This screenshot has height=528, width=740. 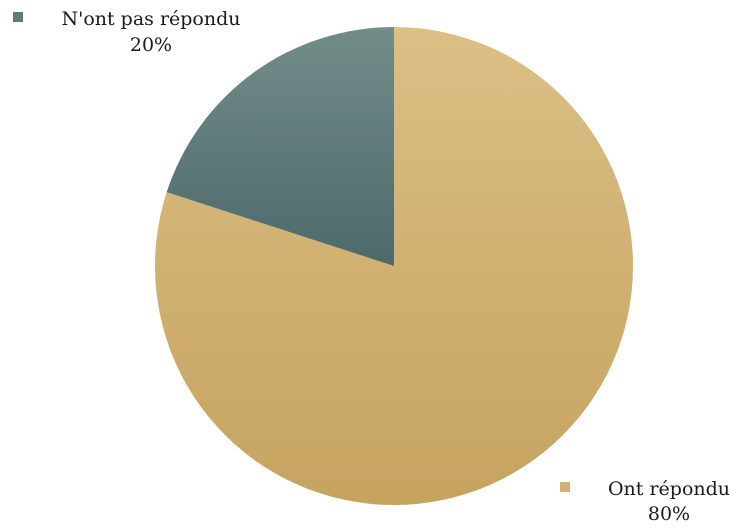 What do you see at coordinates (150, 19) in the screenshot?
I see `slice-label-nont-pas-repondu: N'ont pas répondu` at bounding box center [150, 19].